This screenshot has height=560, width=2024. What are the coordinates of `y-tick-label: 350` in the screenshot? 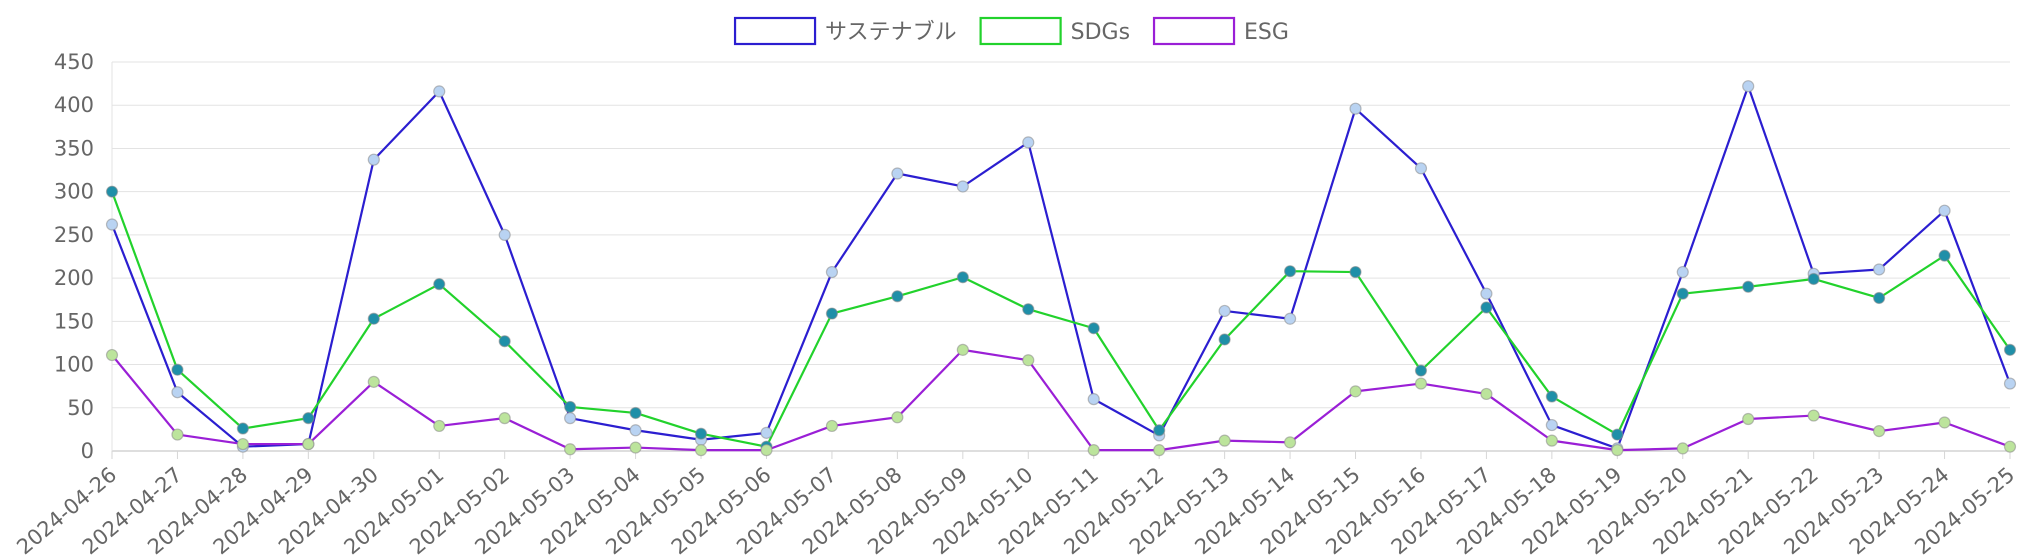 It's located at (74, 148).